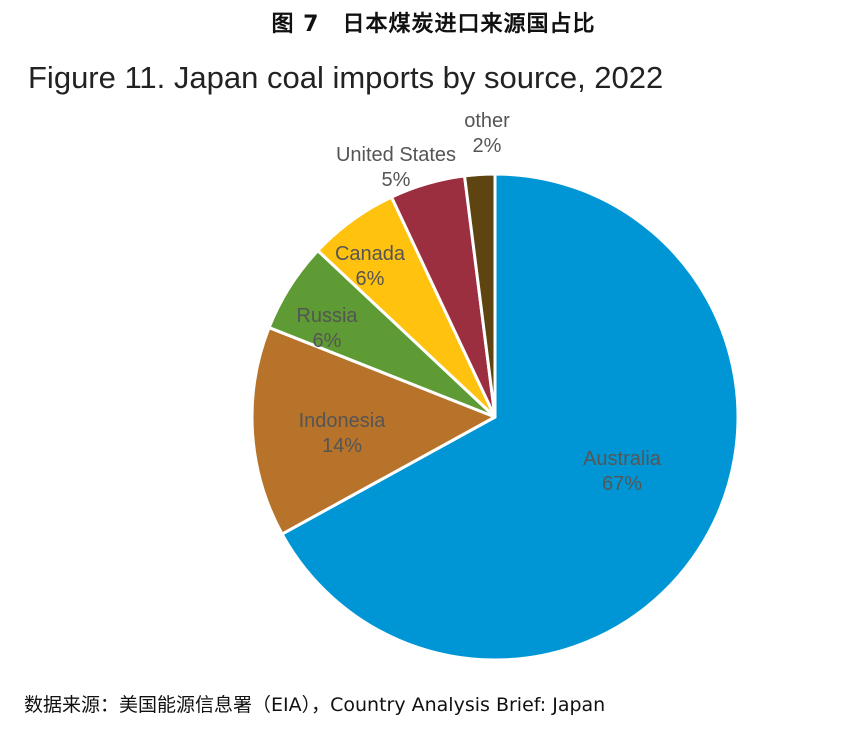 This screenshot has height=733, width=867. Describe the element at coordinates (396, 180) in the screenshot. I see `slice-value-united-states: 5%` at that location.